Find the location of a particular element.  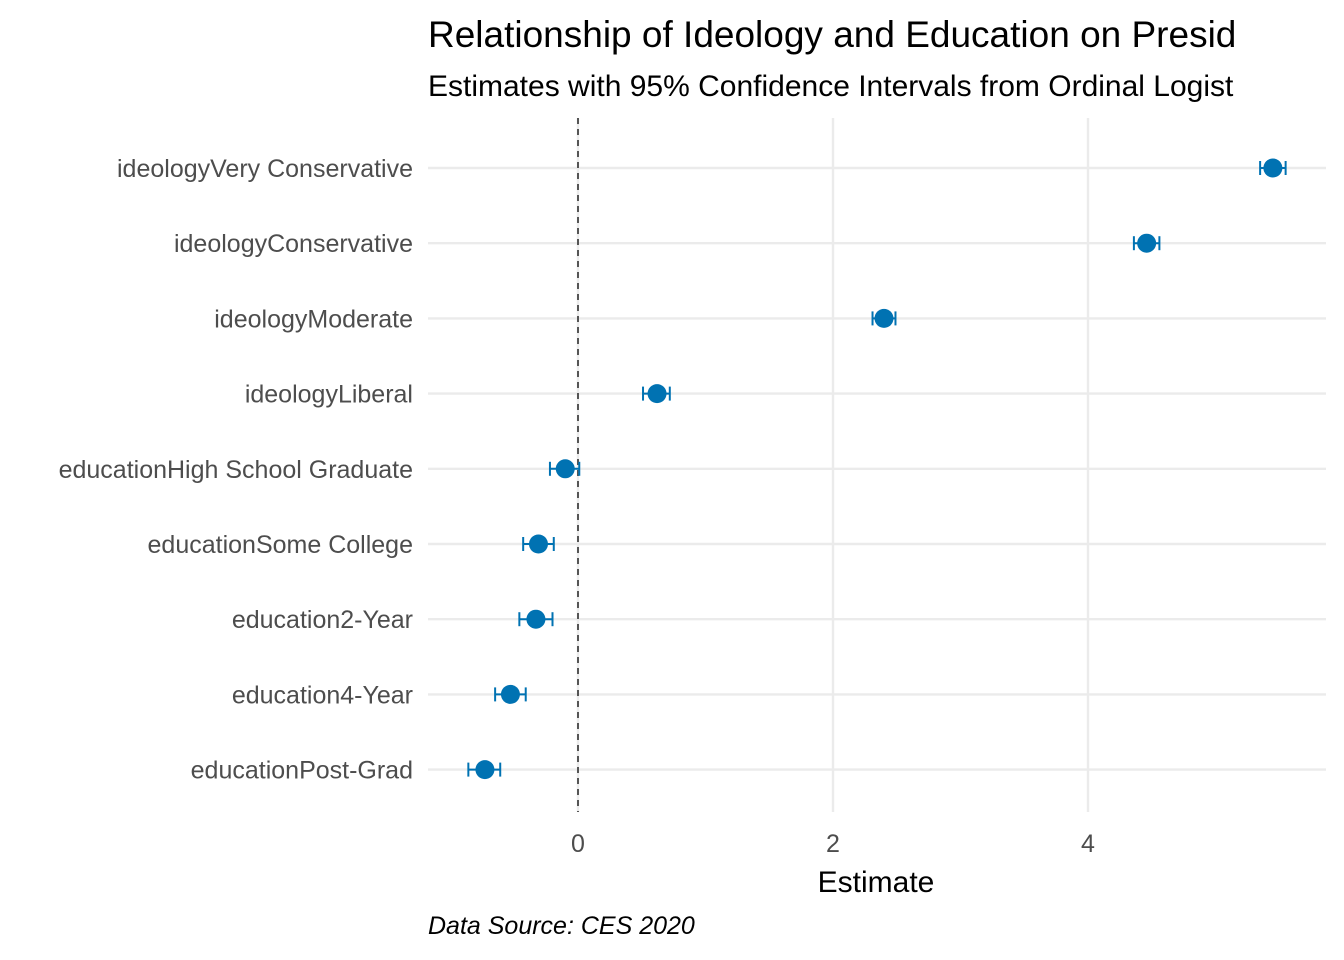

x-tick-label: 2 is located at coordinates (833, 844).